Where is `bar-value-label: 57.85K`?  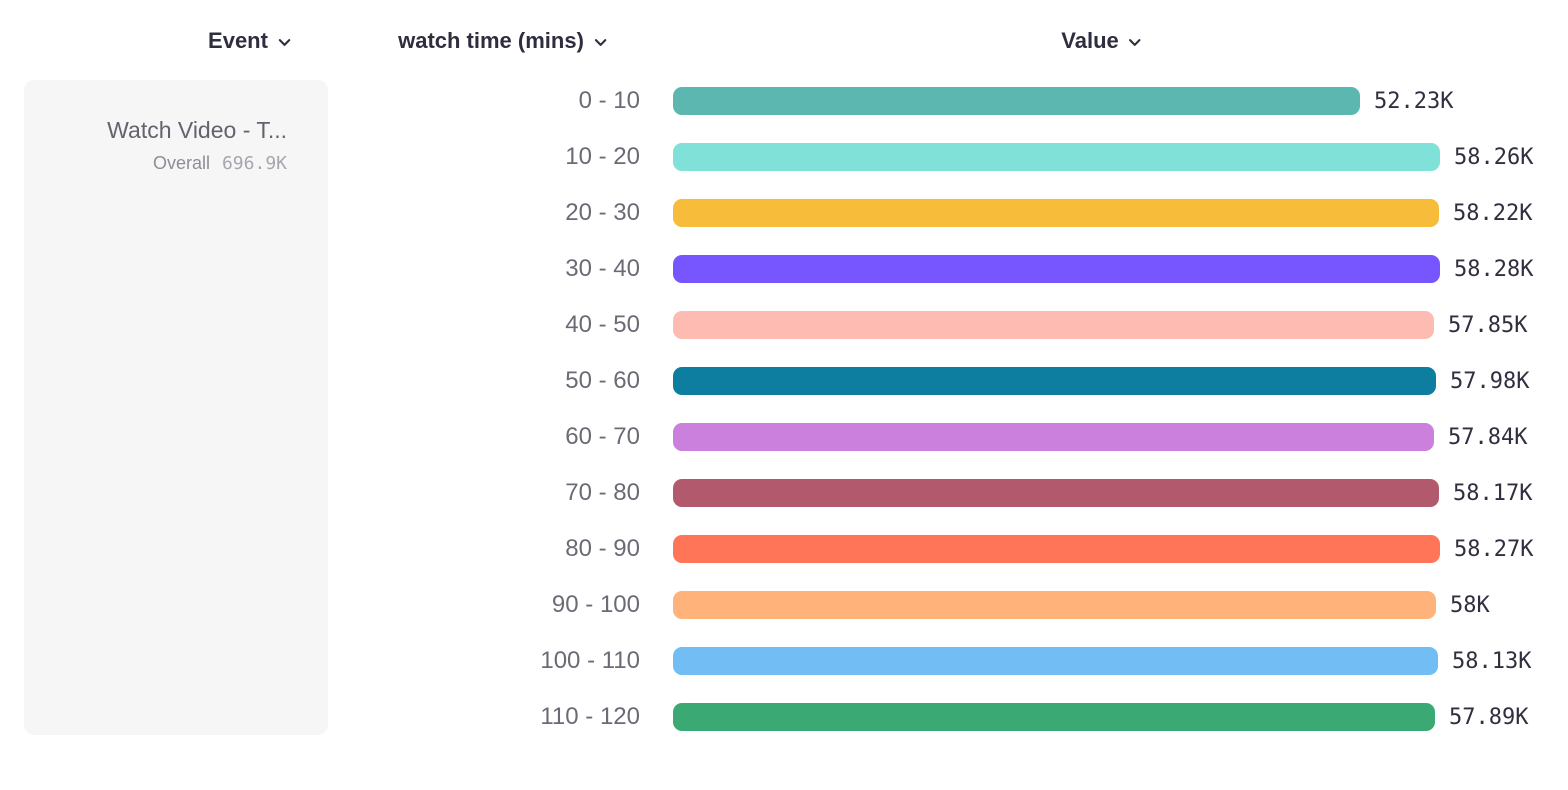
bar-value-label: 57.85K is located at coordinates (1488, 325).